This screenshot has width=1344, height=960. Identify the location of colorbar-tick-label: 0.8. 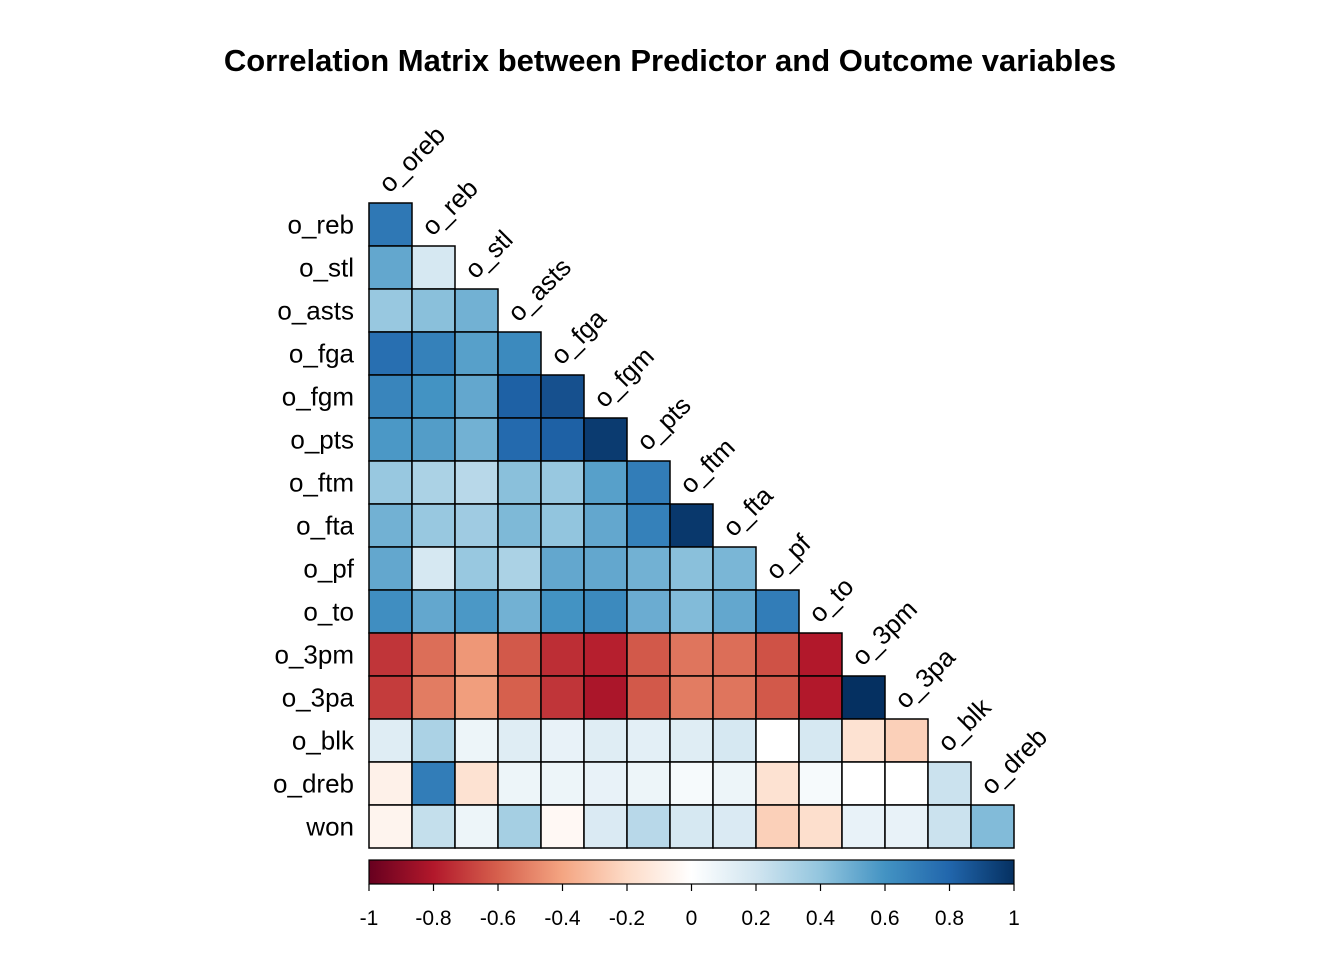
(949, 918).